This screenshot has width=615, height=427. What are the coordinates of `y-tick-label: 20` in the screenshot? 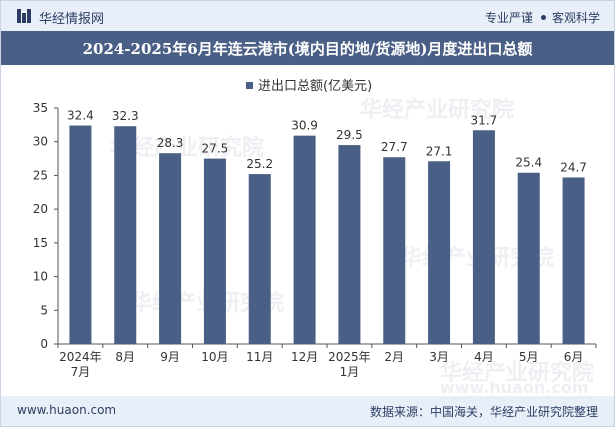 It's located at (40, 209).